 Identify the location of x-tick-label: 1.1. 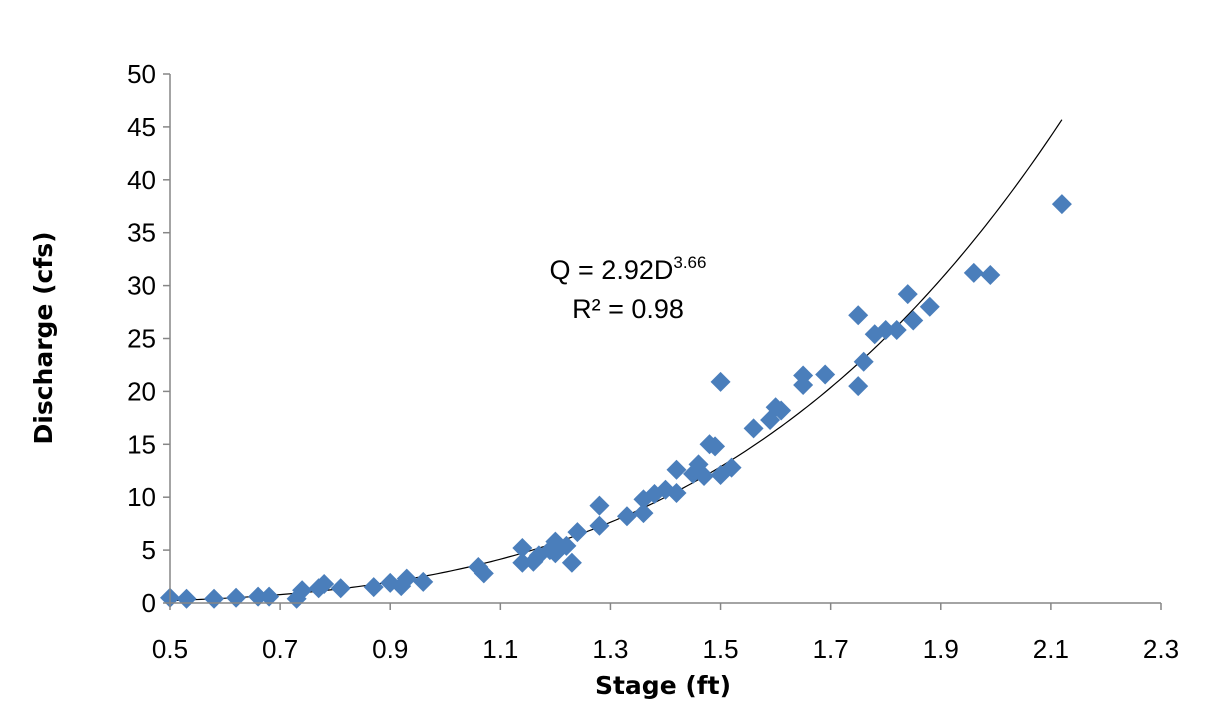
(500, 649).